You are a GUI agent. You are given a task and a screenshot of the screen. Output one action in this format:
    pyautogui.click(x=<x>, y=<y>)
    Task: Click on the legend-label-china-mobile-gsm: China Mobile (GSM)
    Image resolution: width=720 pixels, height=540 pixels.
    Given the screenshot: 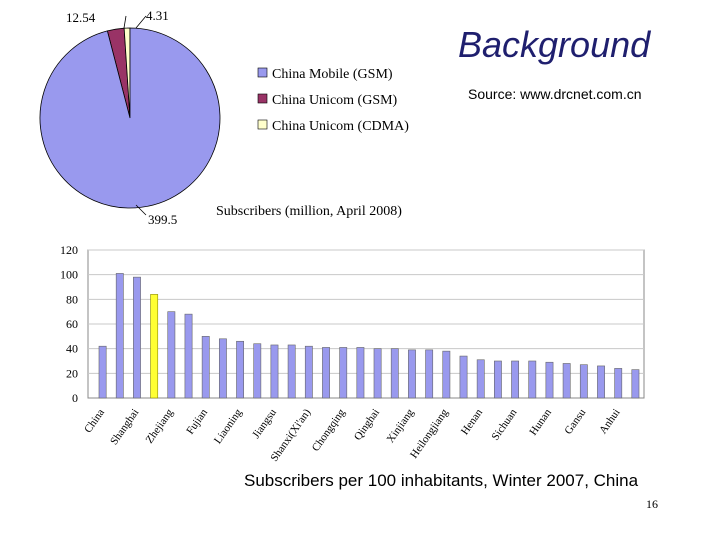 What is the action you would take?
    pyautogui.click(x=332, y=74)
    